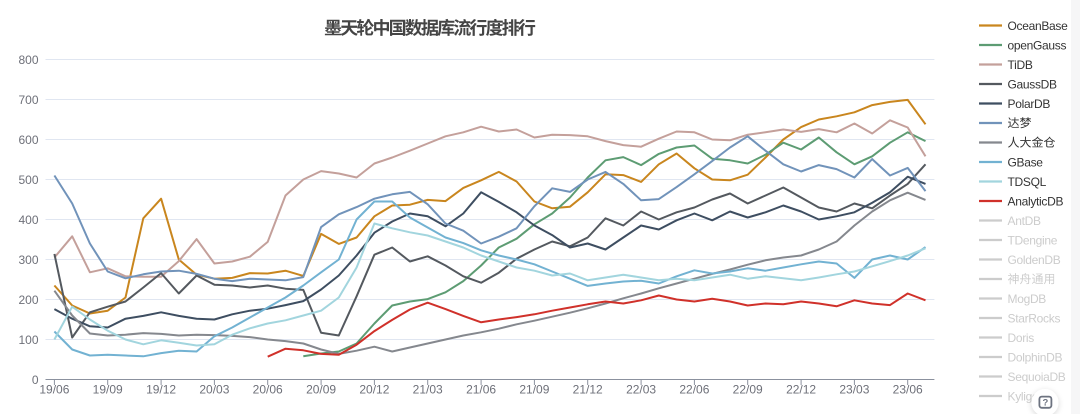  I want to click on svg-text: 20/06, so click(268, 390).